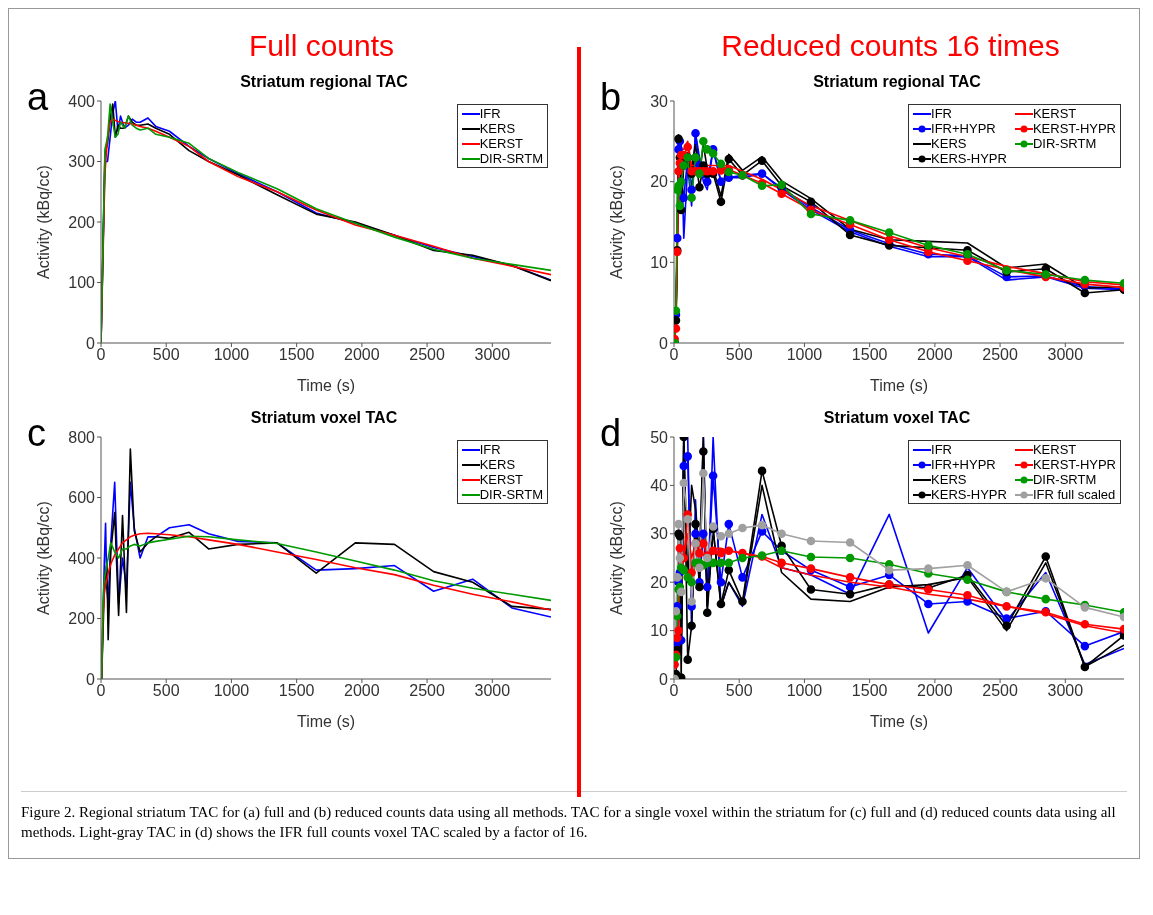 The width and height of the screenshot is (1153, 915). What do you see at coordinates (659, 486) in the screenshot?
I see `y-tick-label: 40` at bounding box center [659, 486].